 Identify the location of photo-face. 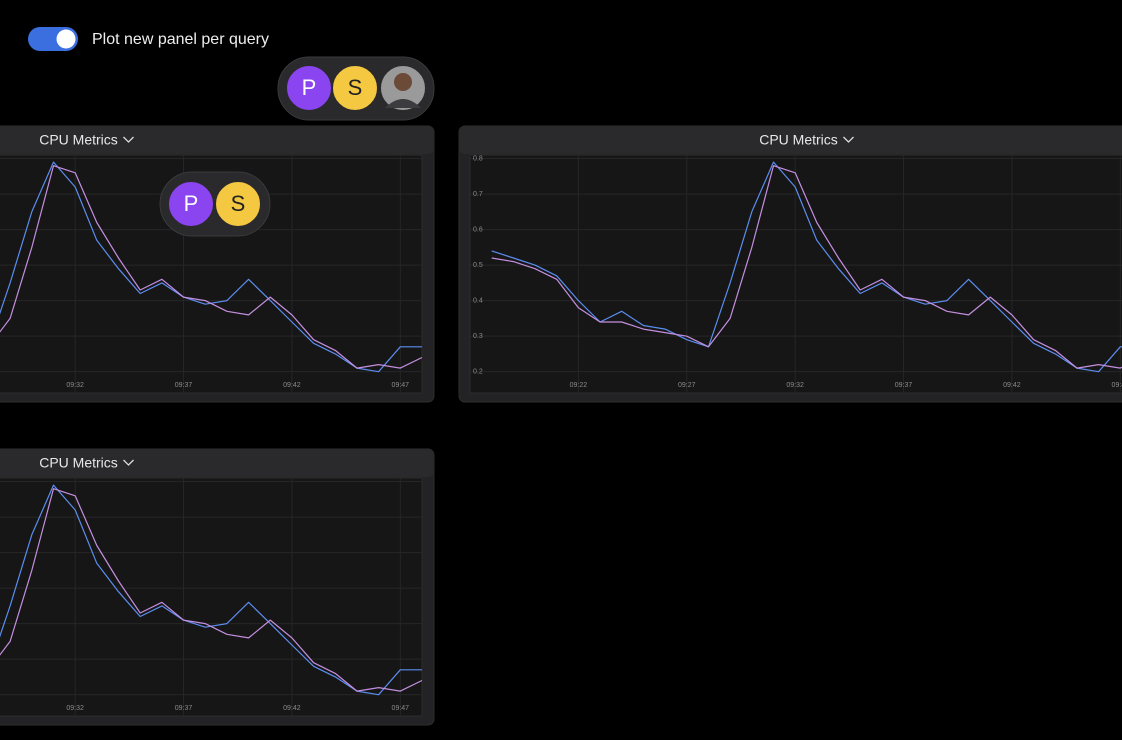
(403, 82).